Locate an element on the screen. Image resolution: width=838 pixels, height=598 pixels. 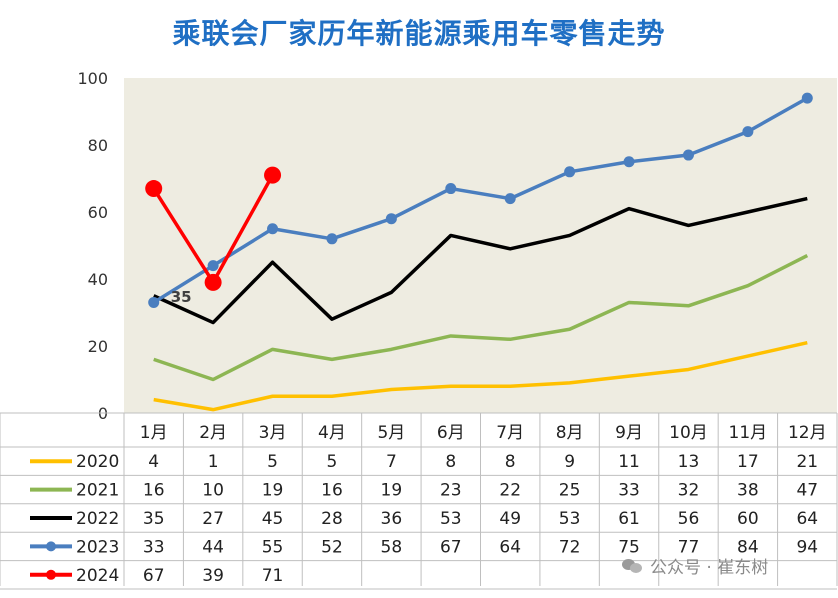
table-cell-value: 27 is located at coordinates (213, 519).